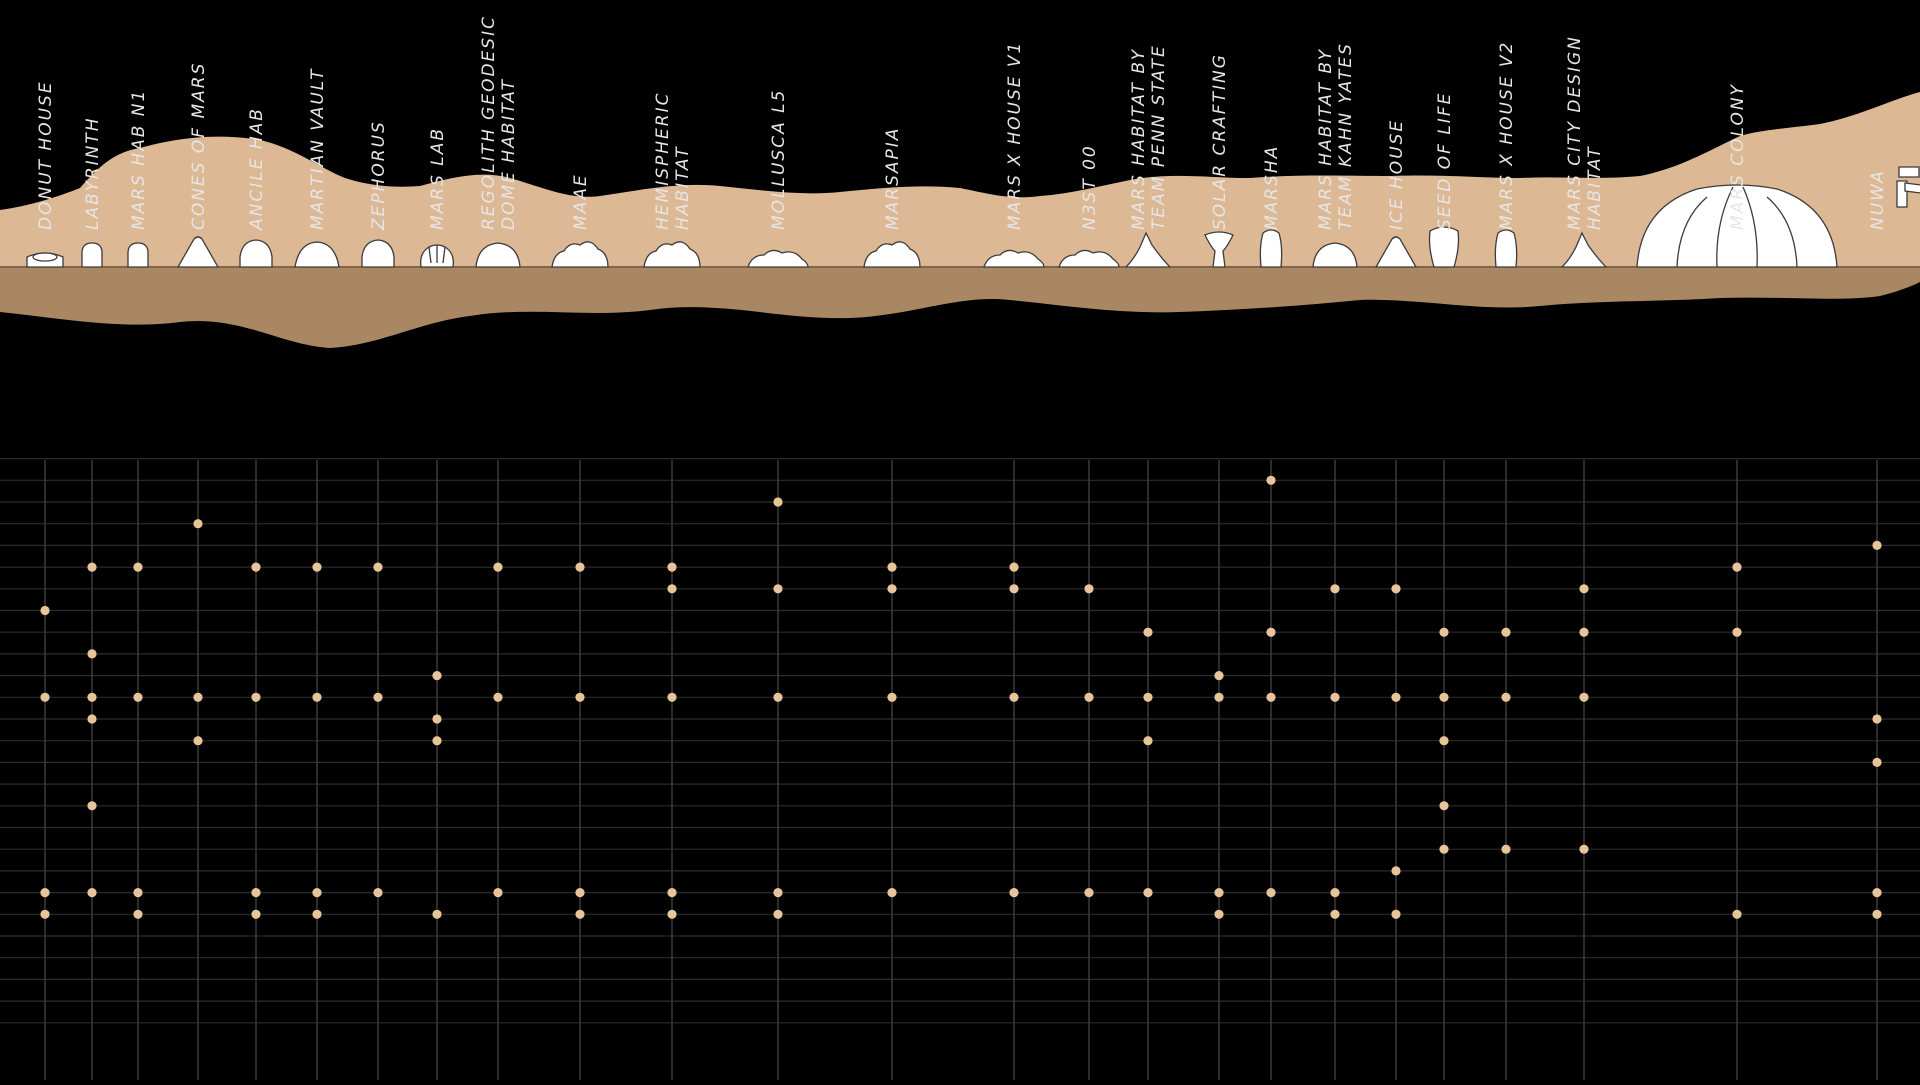 The width and height of the screenshot is (1920, 1085). What do you see at coordinates (509, 154) in the screenshot?
I see `habitat-label: DOME HABITAT` at bounding box center [509, 154].